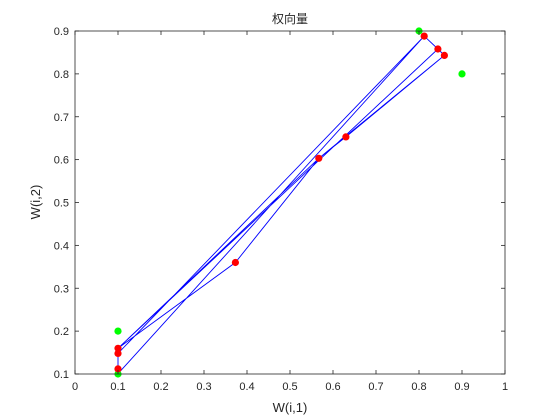 This screenshot has height=420, width=560. What do you see at coordinates (289, 387) in the screenshot?
I see `x-tick-label: 0.5` at bounding box center [289, 387].